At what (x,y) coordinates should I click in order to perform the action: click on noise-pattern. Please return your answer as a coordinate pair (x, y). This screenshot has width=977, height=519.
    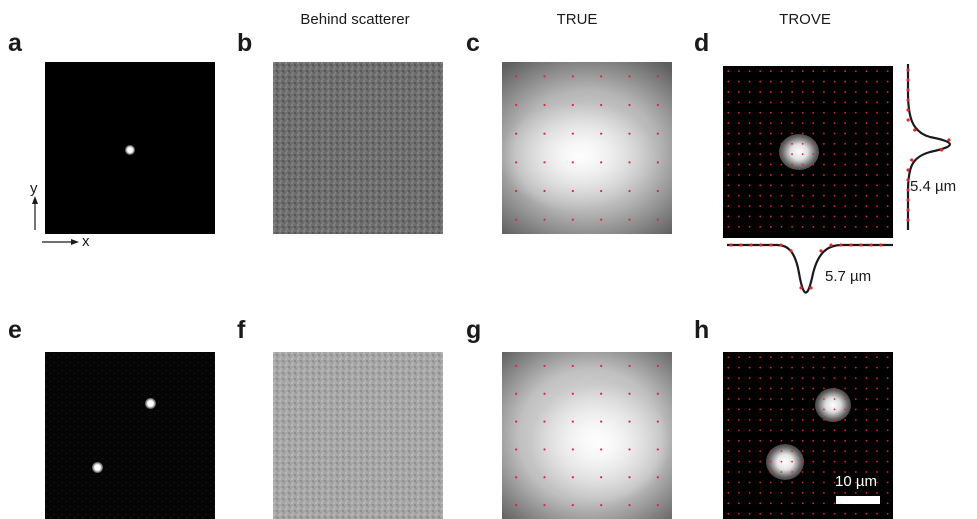
    Looking at the image, I should click on (130, 435).